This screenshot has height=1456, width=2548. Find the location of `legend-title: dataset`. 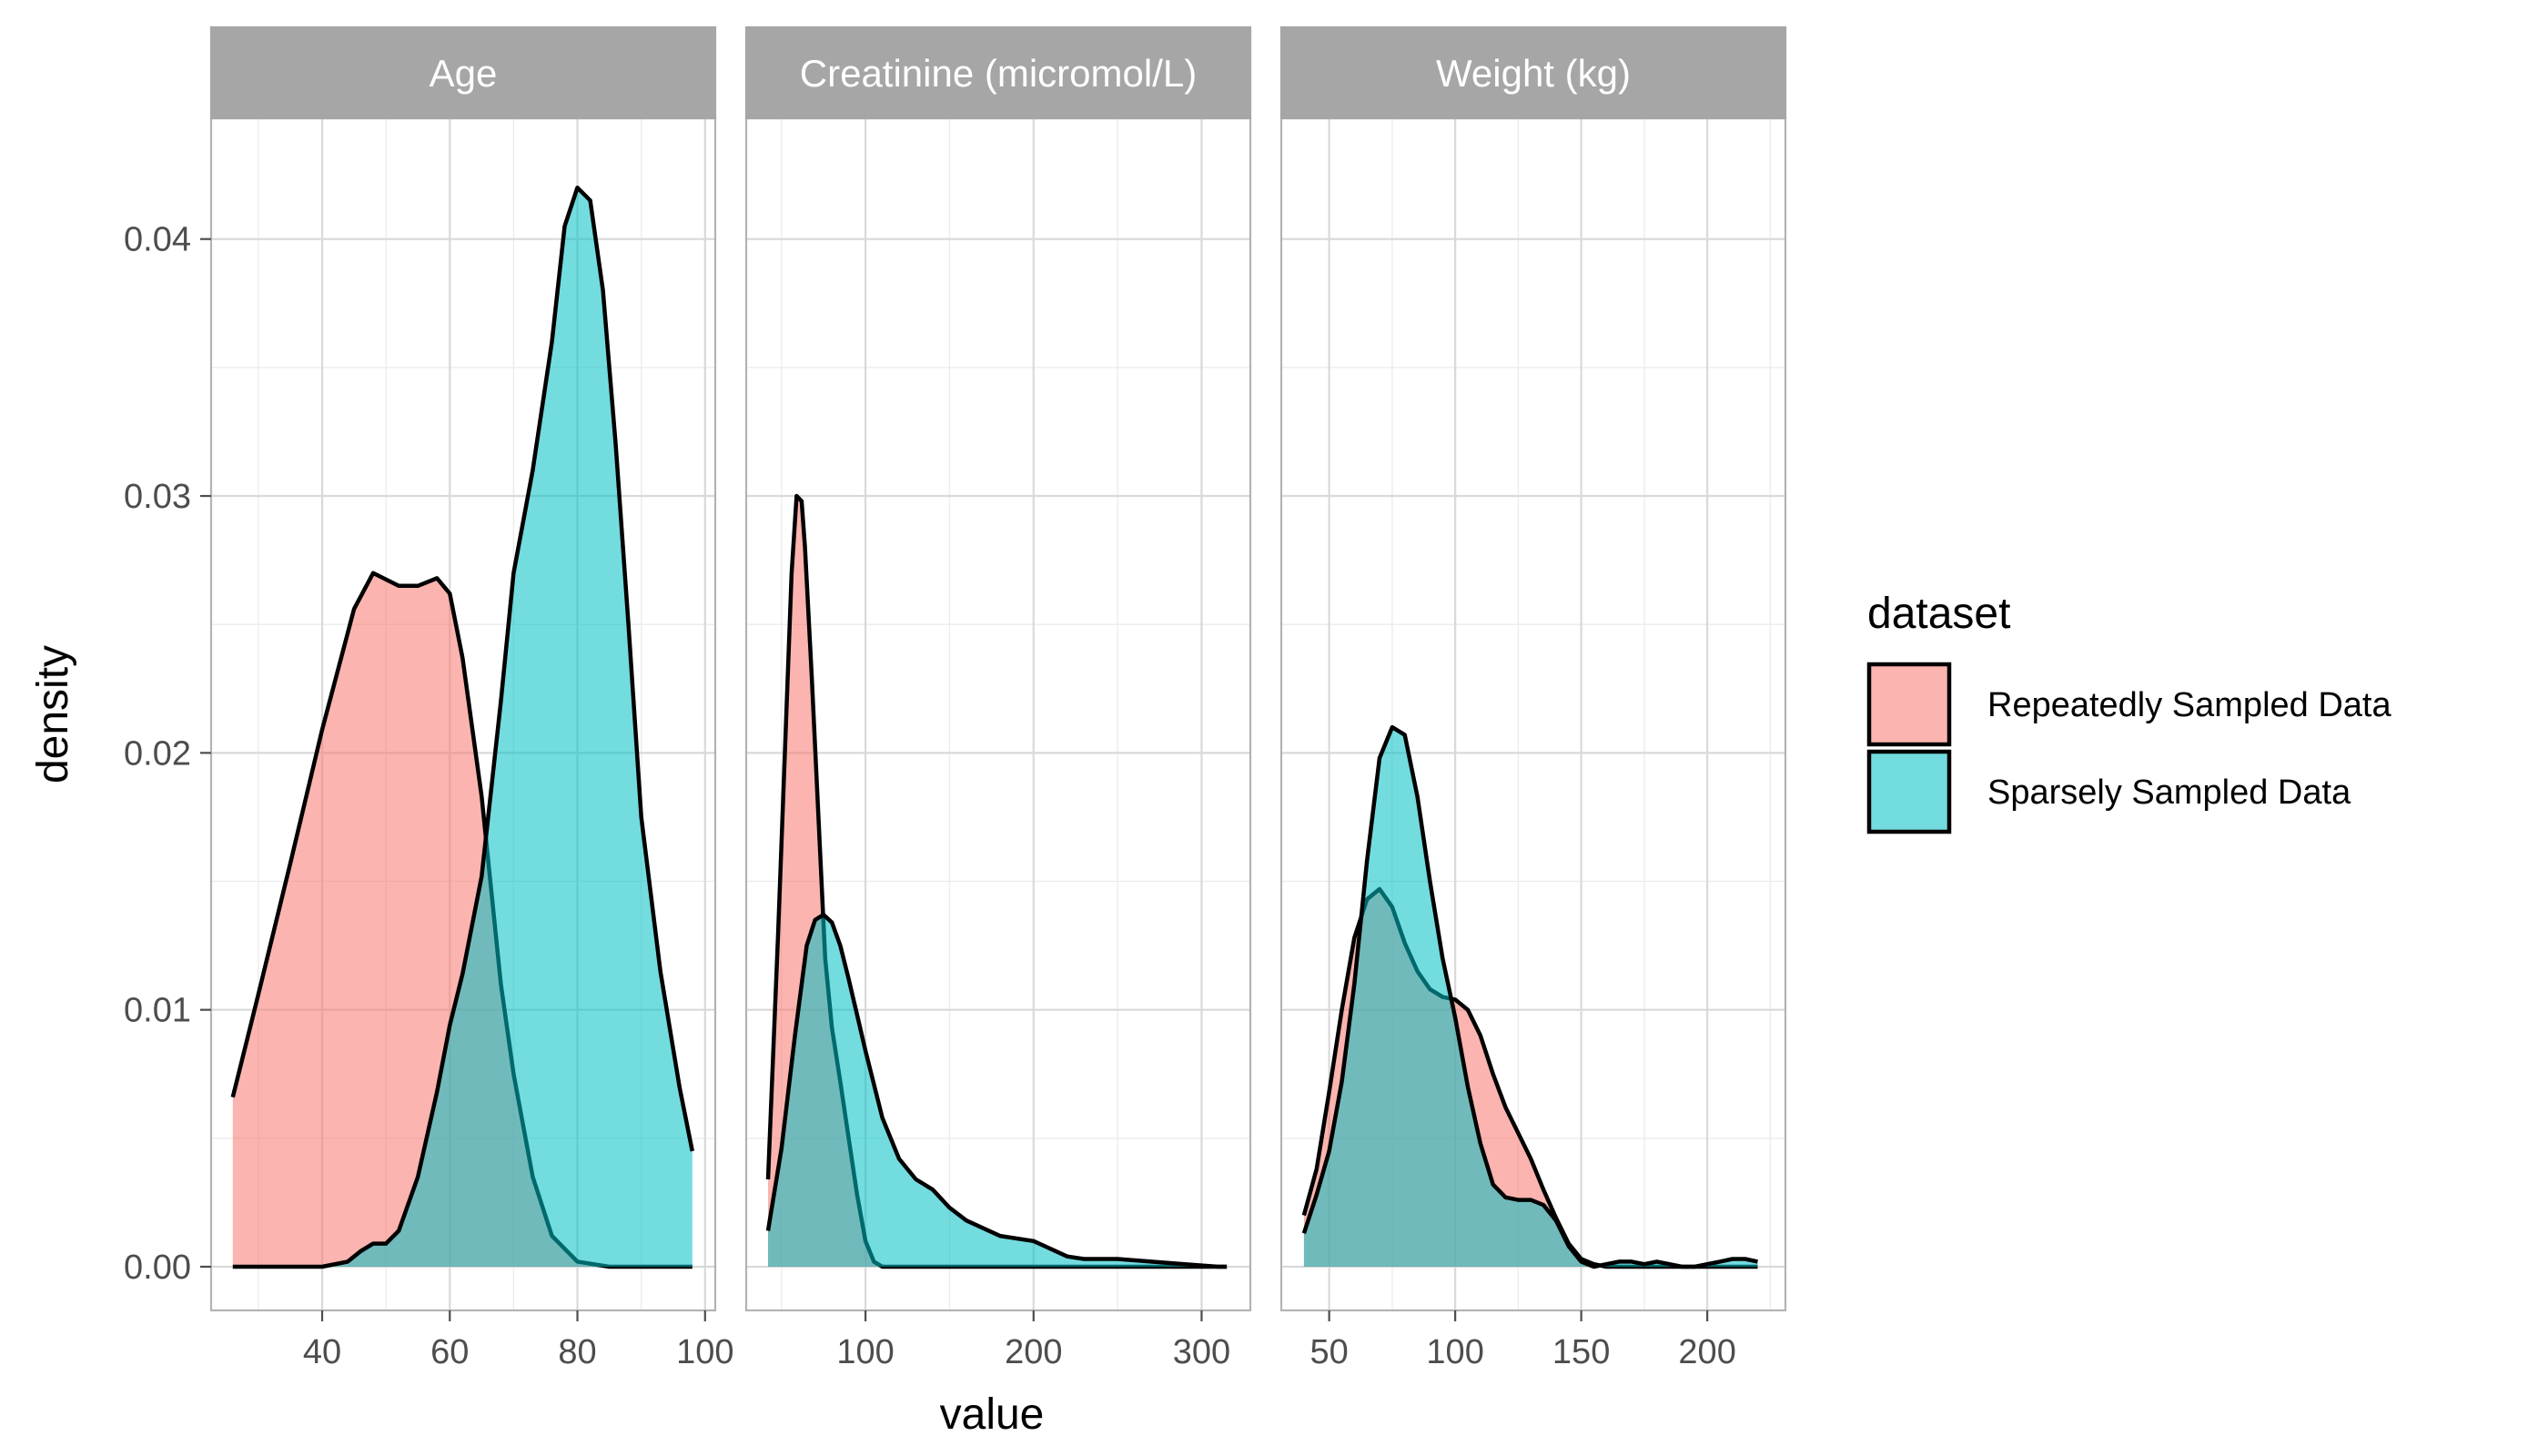

legend-title: dataset is located at coordinates (1938, 614).